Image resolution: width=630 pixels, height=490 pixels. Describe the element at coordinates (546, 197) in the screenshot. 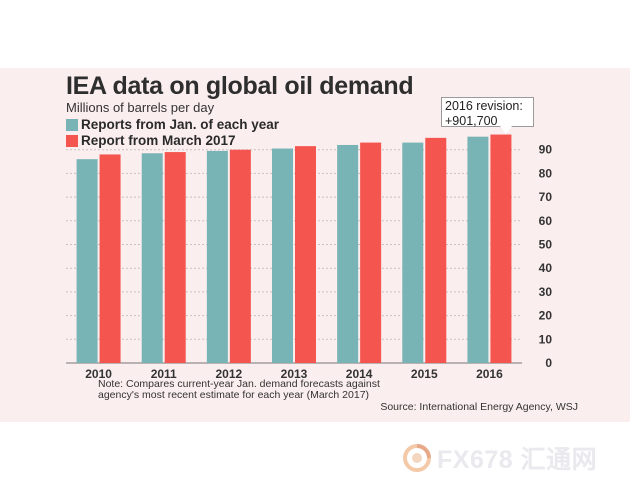

I see `y-tick-label: 70` at that location.